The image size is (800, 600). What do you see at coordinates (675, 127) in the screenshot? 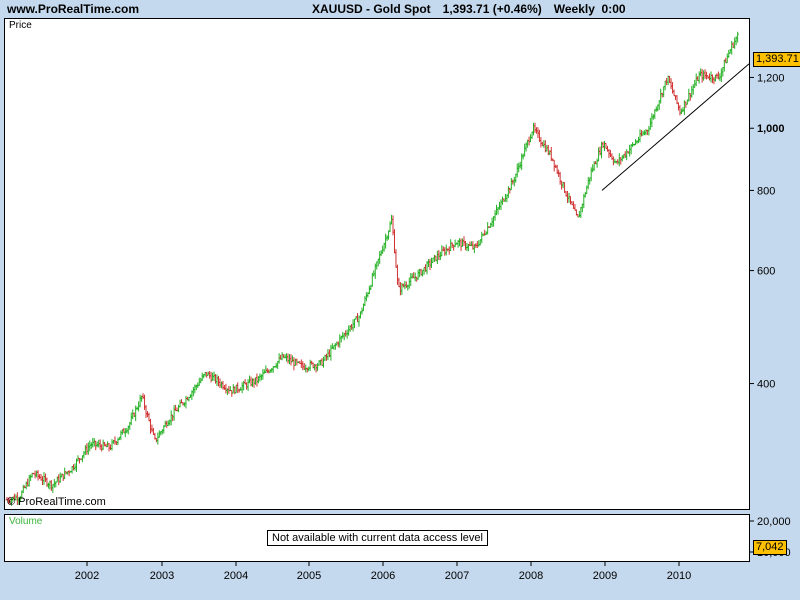
I see `trendline` at bounding box center [675, 127].